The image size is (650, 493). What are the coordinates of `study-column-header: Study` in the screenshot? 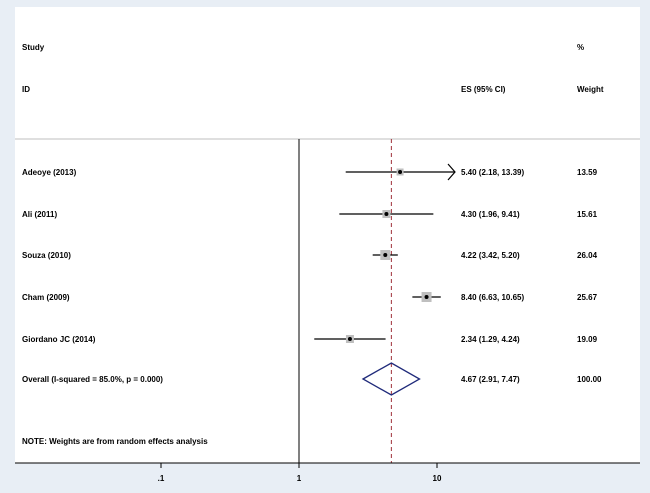 It's located at (33, 47).